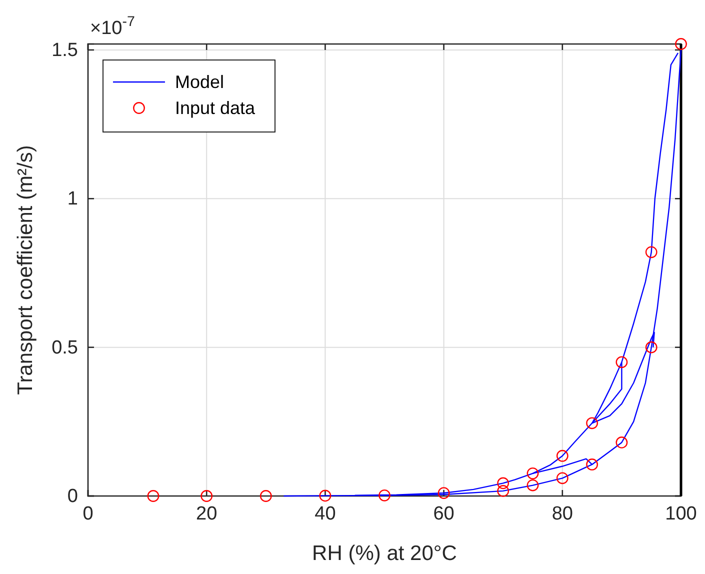  What do you see at coordinates (65, 51) in the screenshot?
I see `y-tick-label: 1.5` at bounding box center [65, 51].